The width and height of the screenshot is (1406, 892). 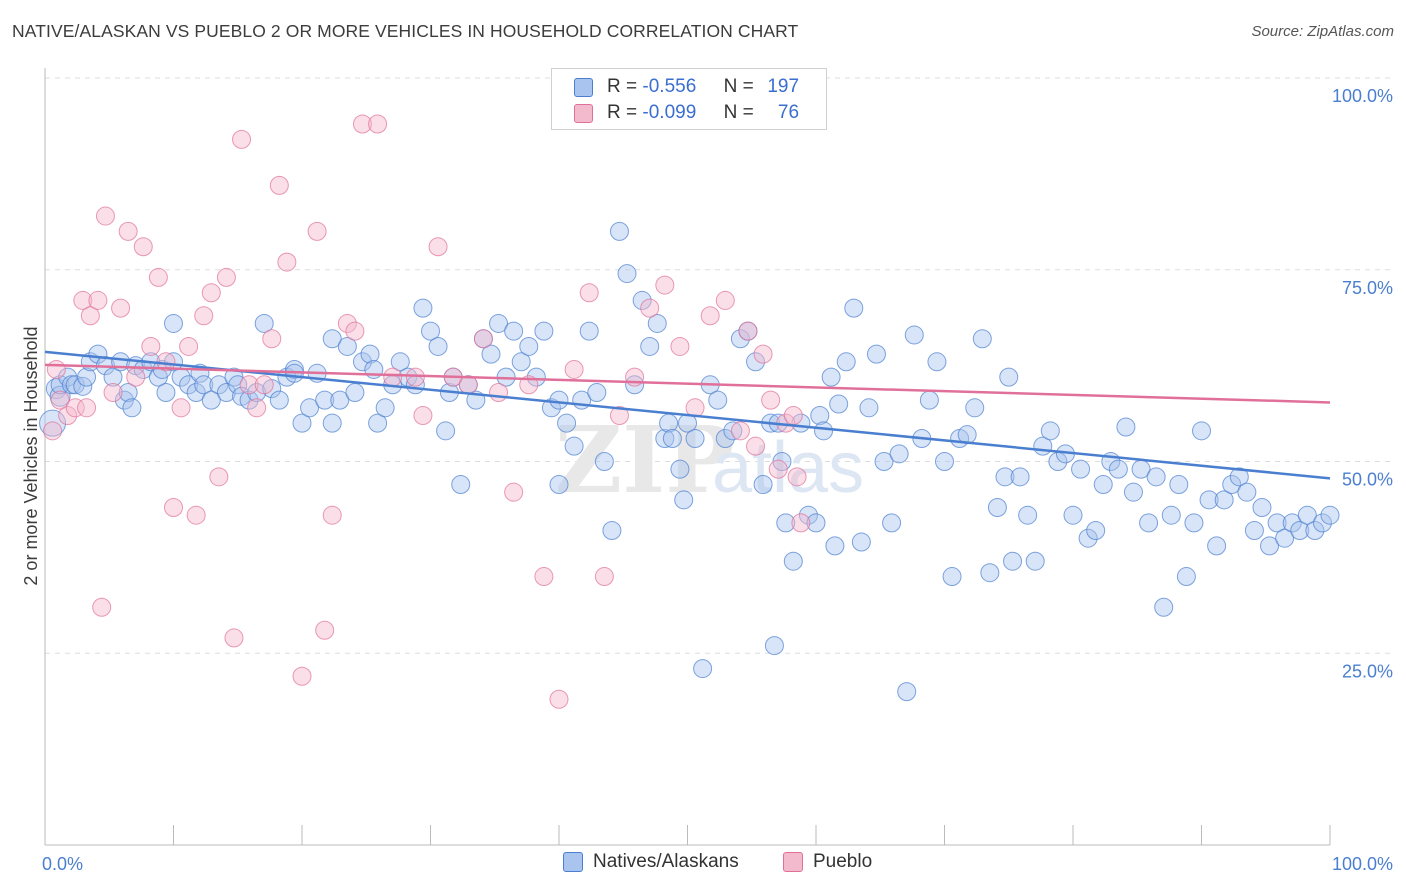 I want to click on bottom-legend-label-pueblo: Pueblo, so click(x=843, y=861).